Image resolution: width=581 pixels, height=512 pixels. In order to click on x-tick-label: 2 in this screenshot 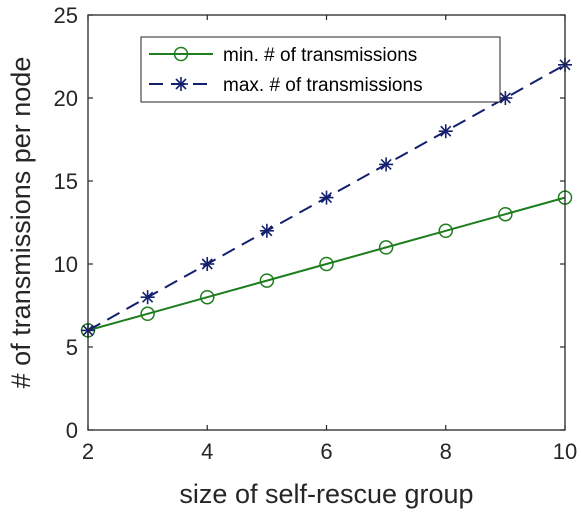, I will do `click(88, 451)`.